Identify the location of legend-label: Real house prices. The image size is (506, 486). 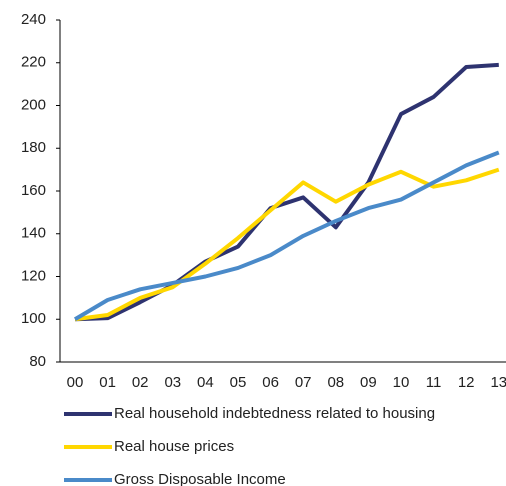
(174, 446).